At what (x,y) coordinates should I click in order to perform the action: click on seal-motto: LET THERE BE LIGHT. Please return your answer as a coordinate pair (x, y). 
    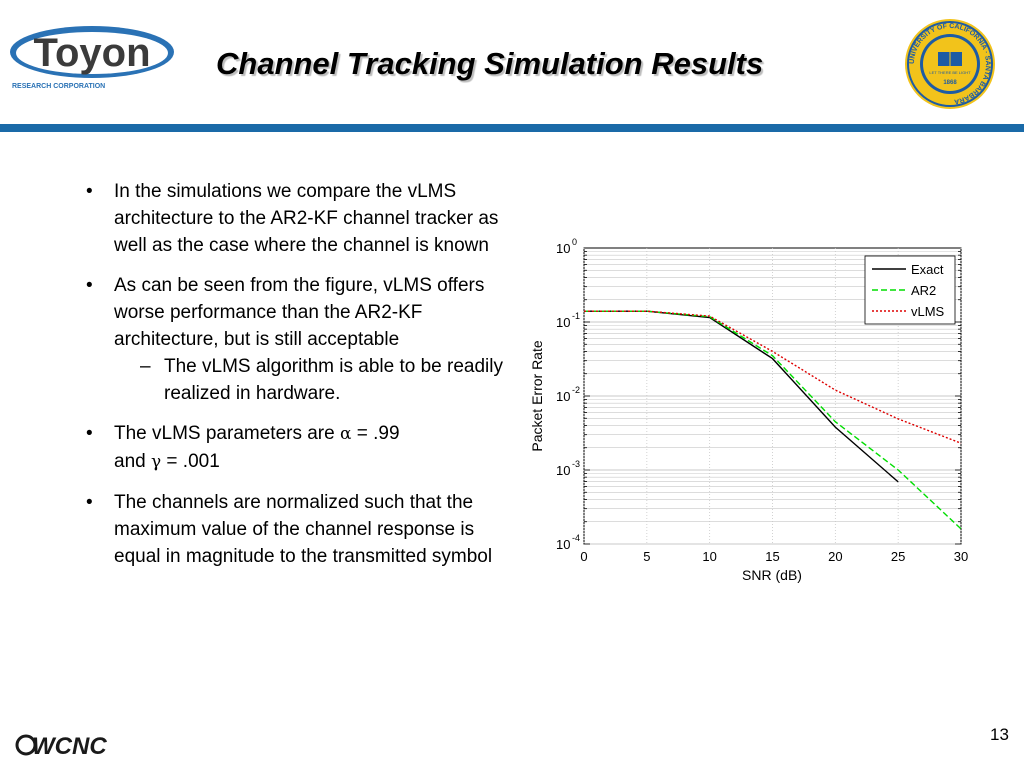
    Looking at the image, I should click on (950, 72).